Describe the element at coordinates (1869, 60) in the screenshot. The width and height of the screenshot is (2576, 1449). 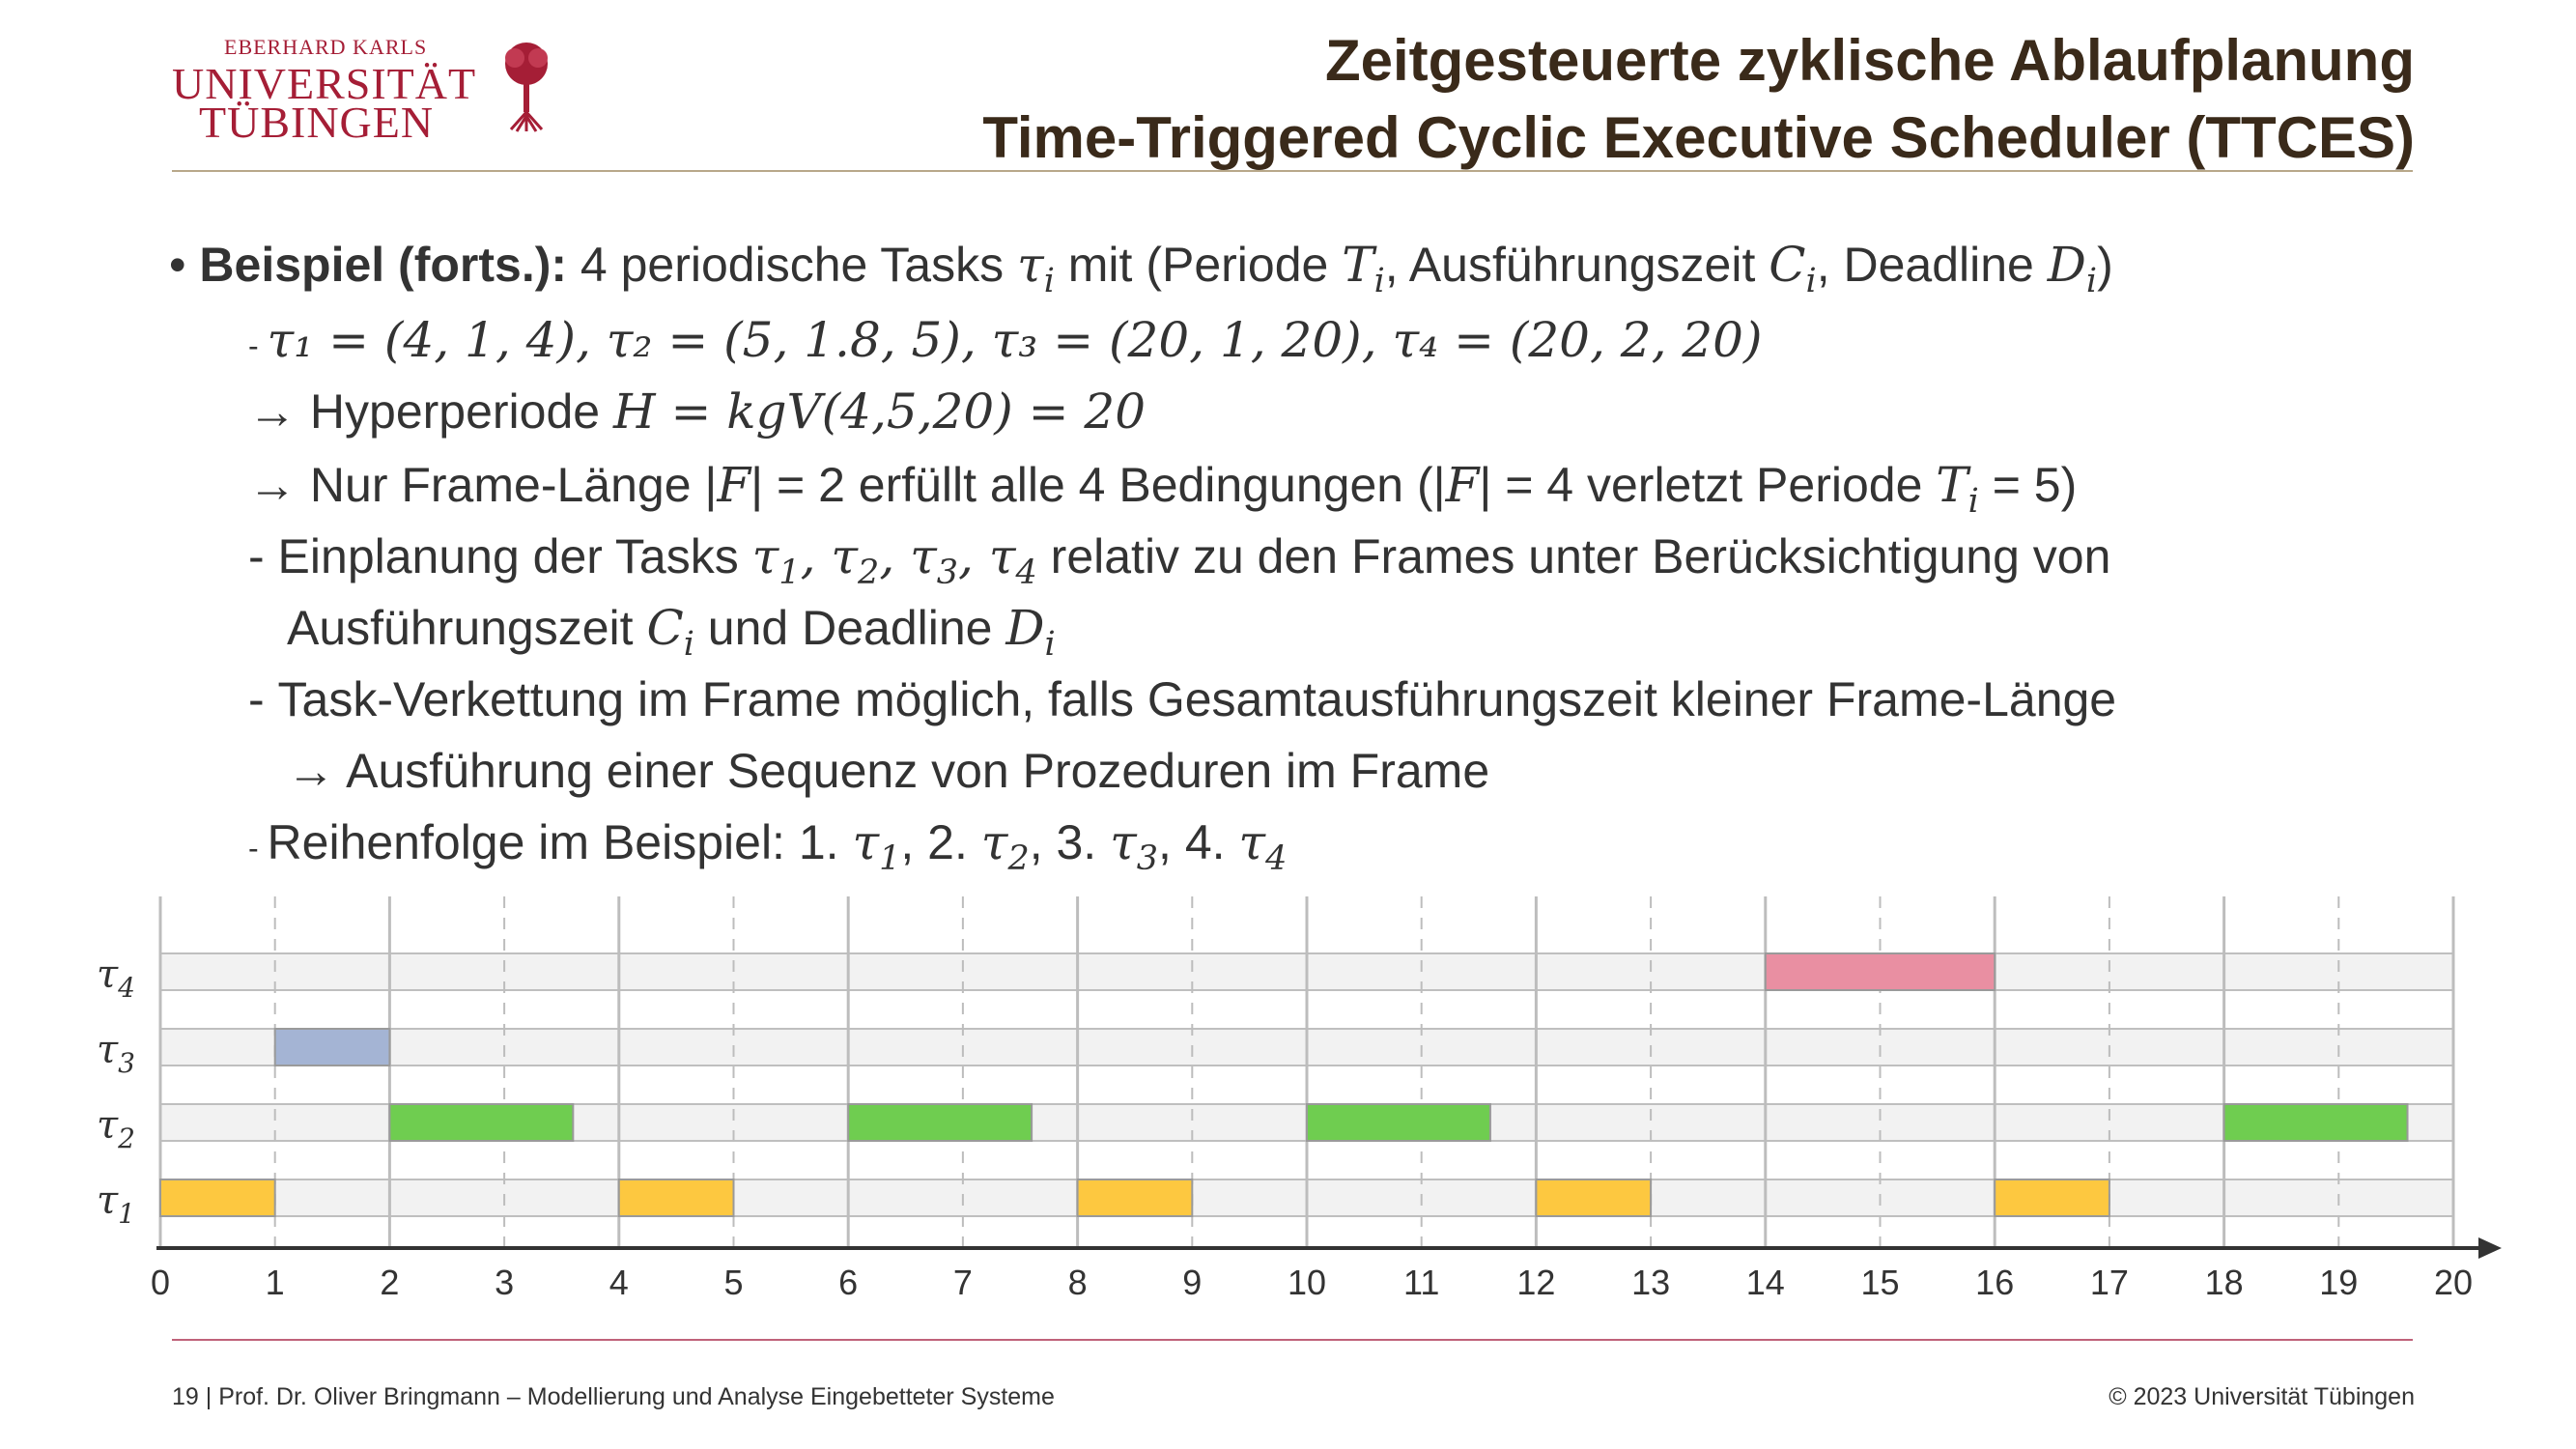
I see `slide-title-line-1: Zeitgesteuerte zyklische Ablaufplanung` at that location.